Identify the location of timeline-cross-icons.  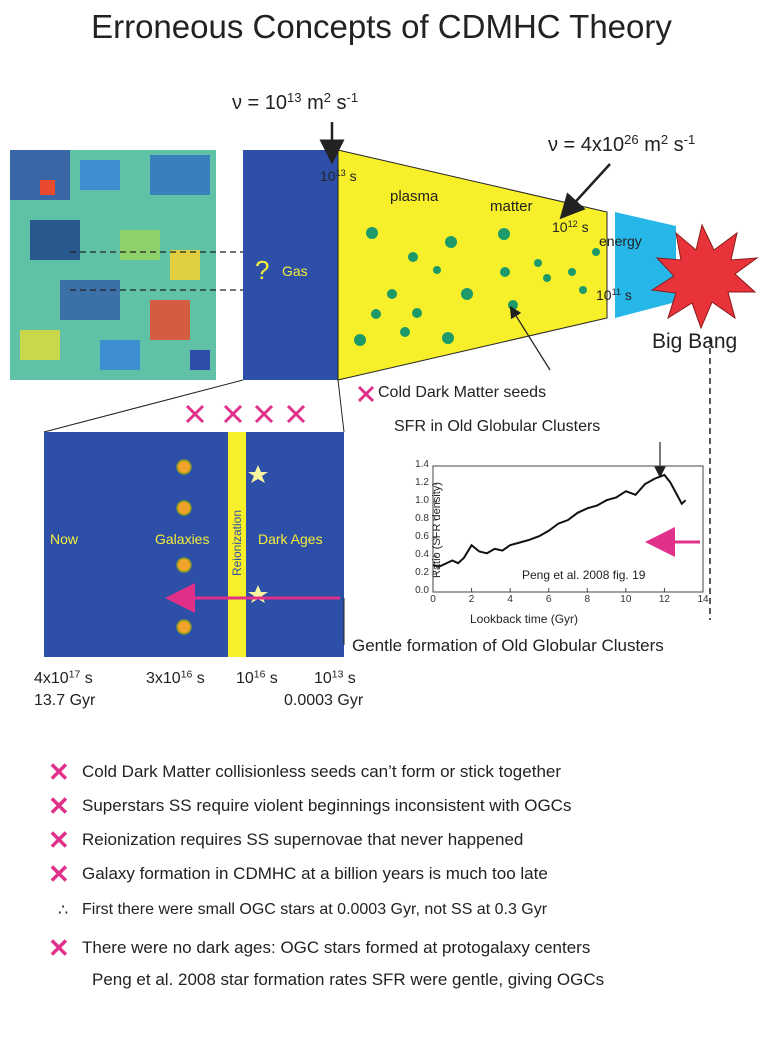
(245, 414).